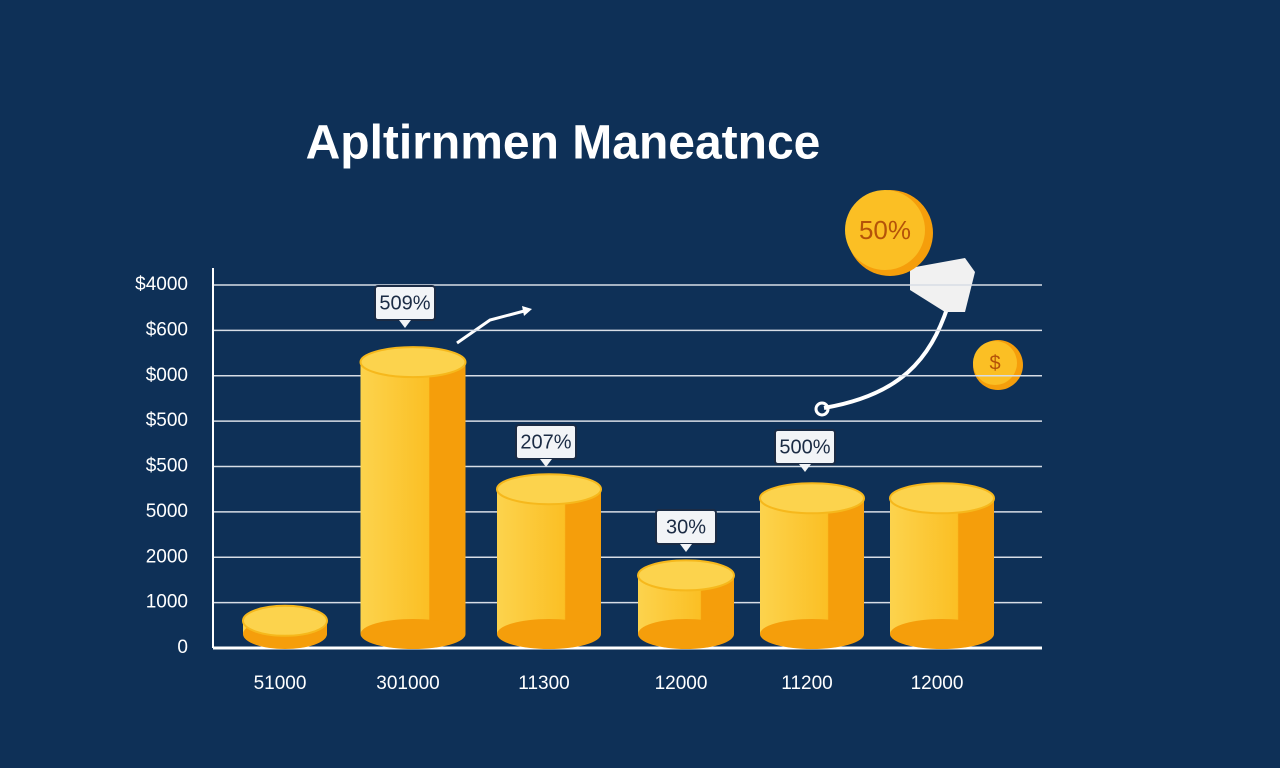 Image resolution: width=1280 pixels, height=768 pixels. Describe the element at coordinates (563, 143) in the screenshot. I see `chart-title: Apltirnmen Maneatnce` at that location.